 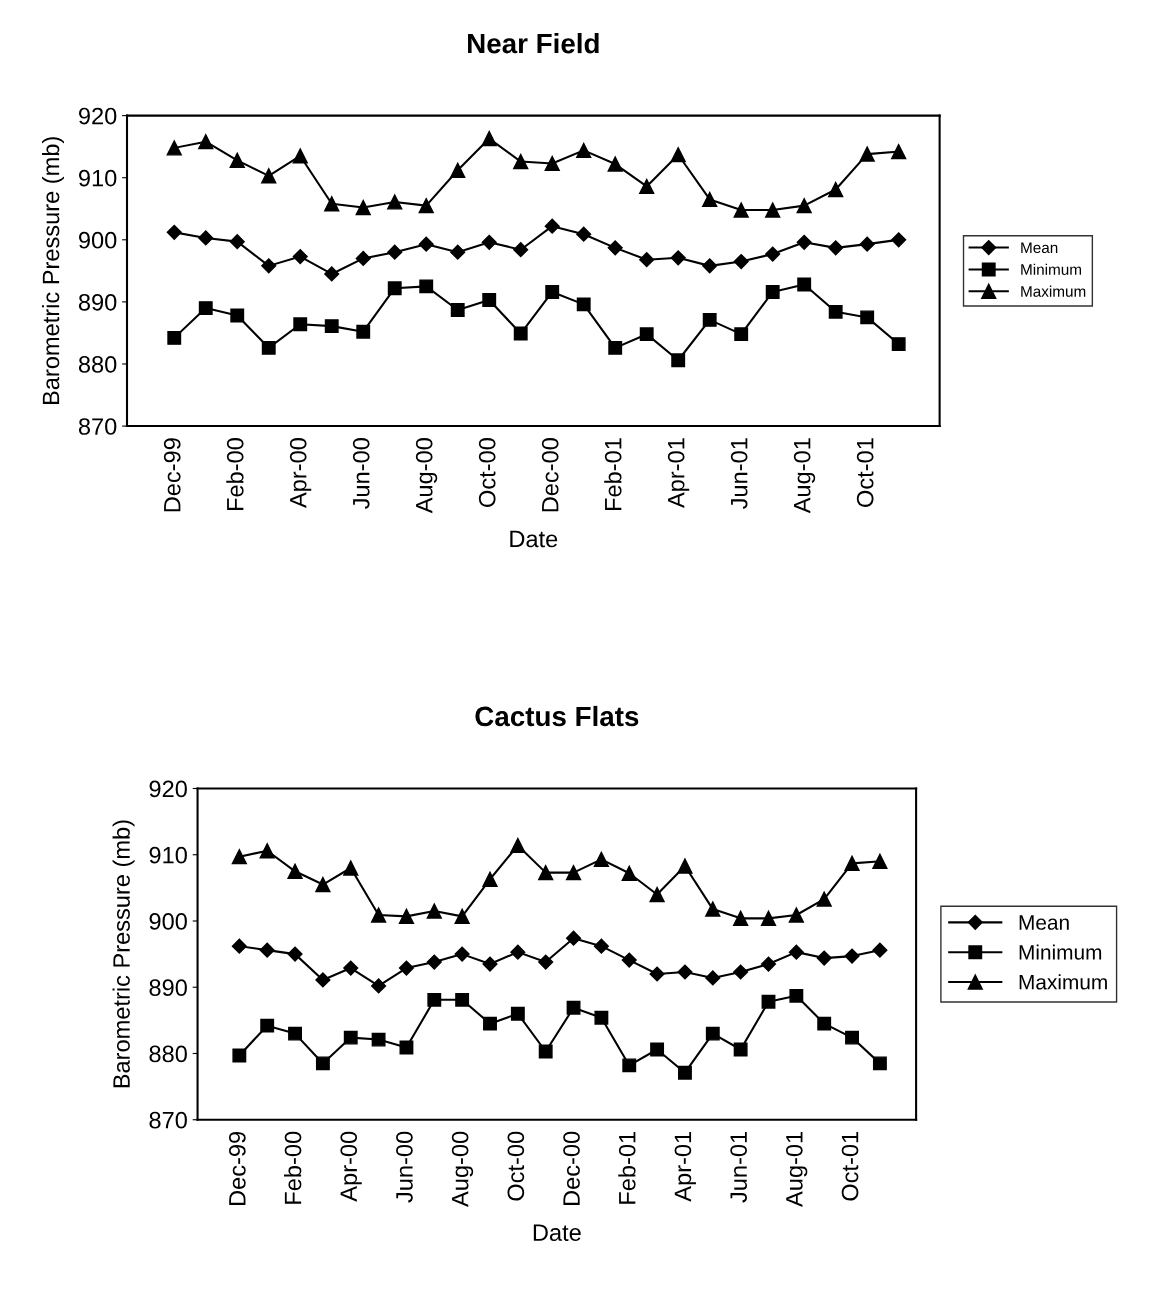 What do you see at coordinates (237, 1168) in the screenshot?
I see `x-tick-label: Dec-99` at bounding box center [237, 1168].